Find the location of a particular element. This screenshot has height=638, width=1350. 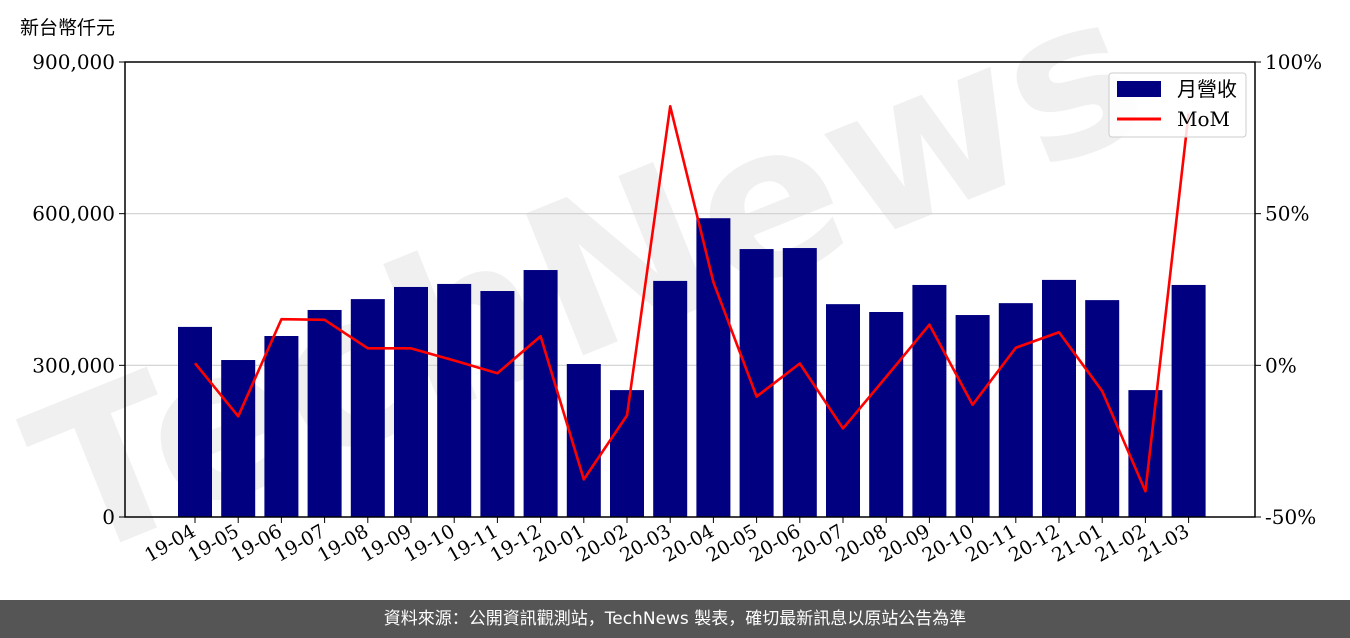

legend-swatch-bar is located at coordinates (1139, 89).